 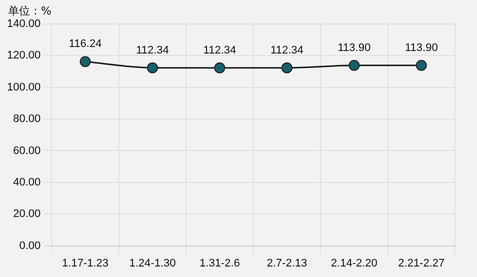 I want to click on y-tick-label: 120.00, so click(x=23, y=56).